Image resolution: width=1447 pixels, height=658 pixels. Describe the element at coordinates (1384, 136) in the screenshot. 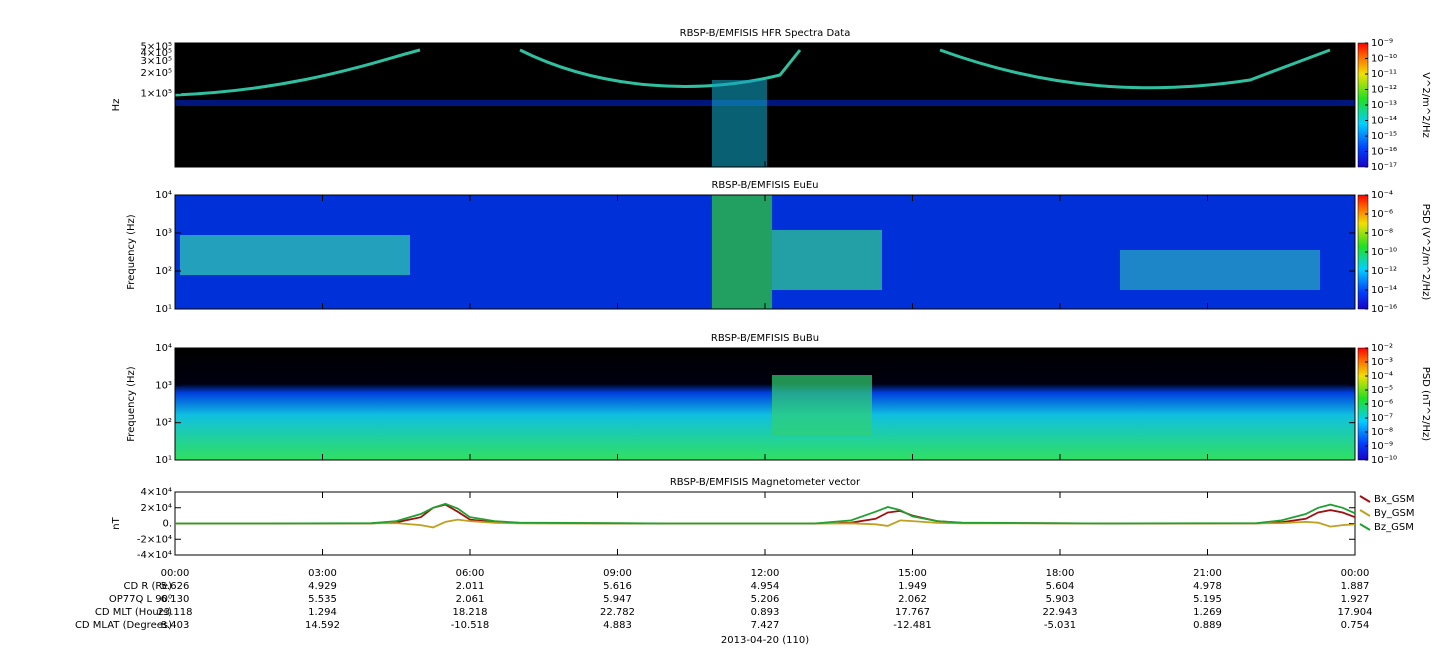

I see `colorbar-tick-label: 10⁻¹⁵` at that location.